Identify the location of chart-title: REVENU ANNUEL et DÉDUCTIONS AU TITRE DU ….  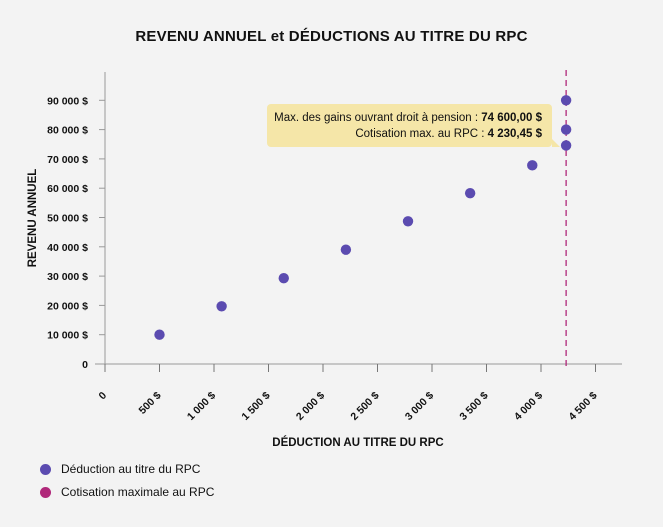
(331, 36).